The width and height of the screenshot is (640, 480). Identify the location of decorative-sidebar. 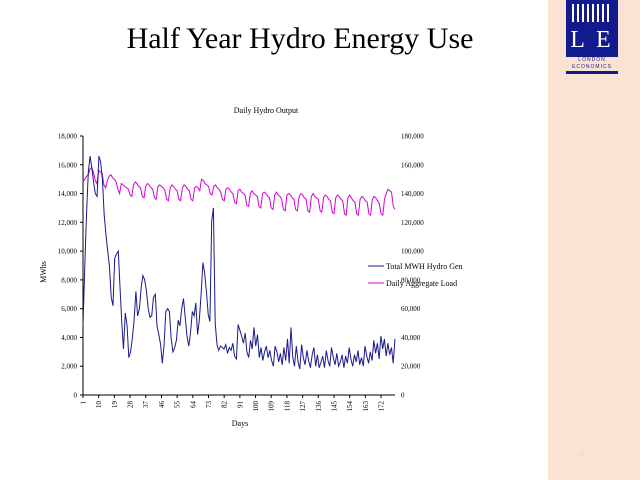
(594, 240).